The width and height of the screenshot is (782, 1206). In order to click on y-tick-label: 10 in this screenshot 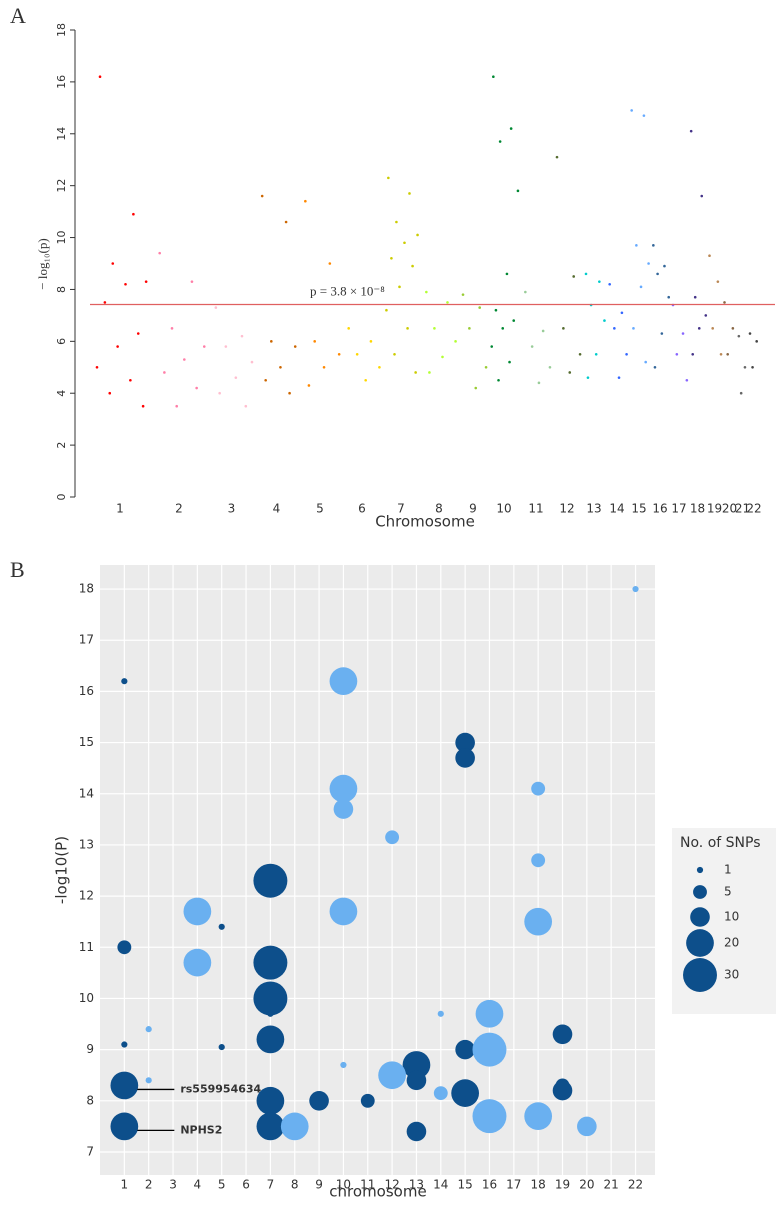, I will do `click(61, 238)`.